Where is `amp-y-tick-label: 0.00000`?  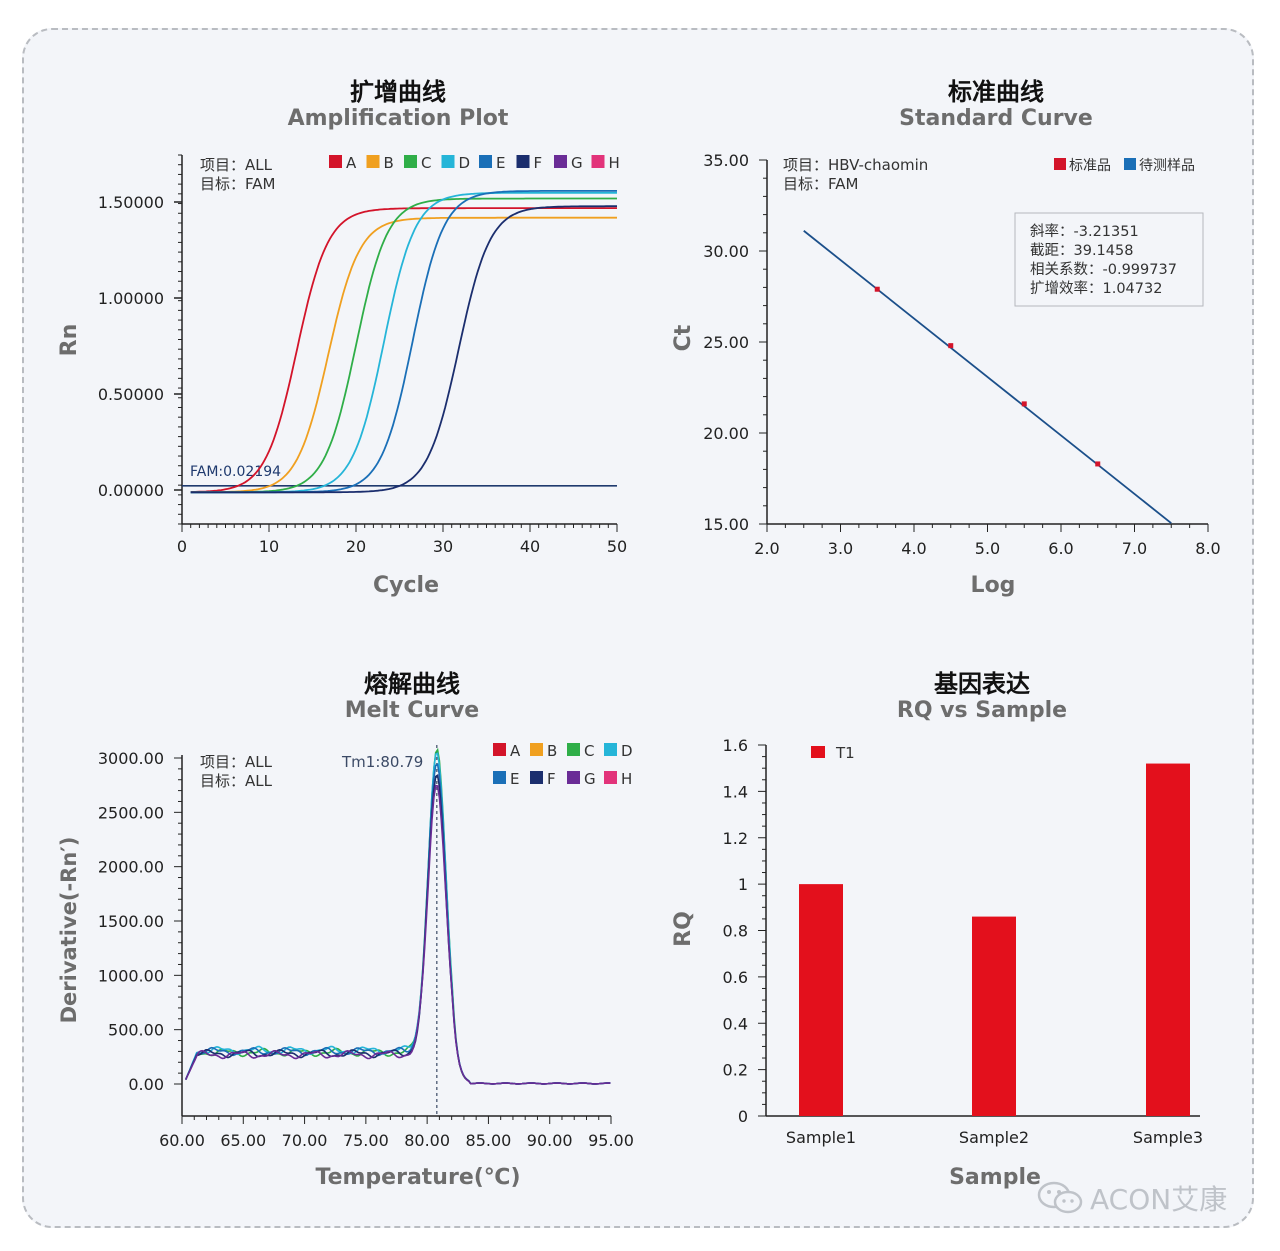 amp-y-tick-label: 0.00000 is located at coordinates (131, 490).